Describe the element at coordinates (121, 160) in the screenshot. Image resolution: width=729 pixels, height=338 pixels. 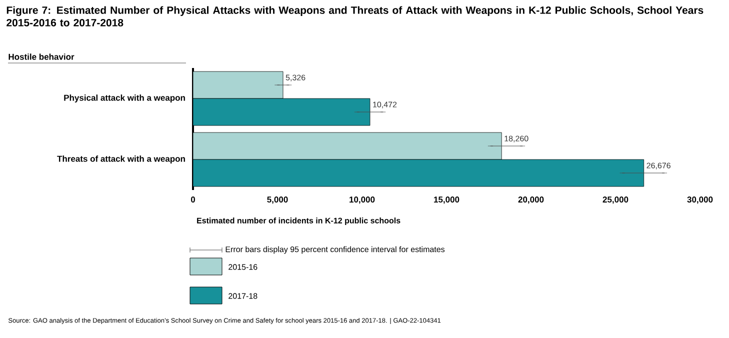
I see `y-tick-label: Threats of attack with a weapon` at that location.